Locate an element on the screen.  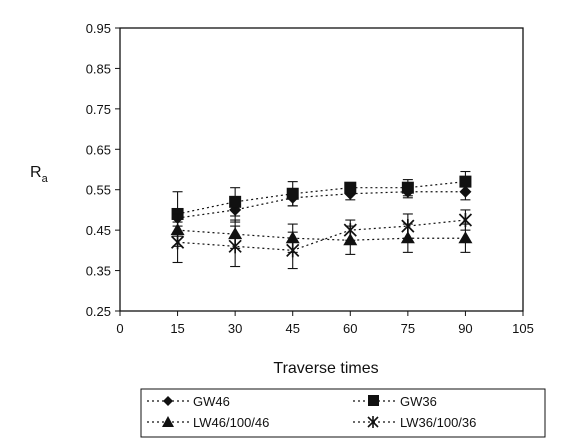
x-tick-label: 75 is located at coordinates (408, 328).